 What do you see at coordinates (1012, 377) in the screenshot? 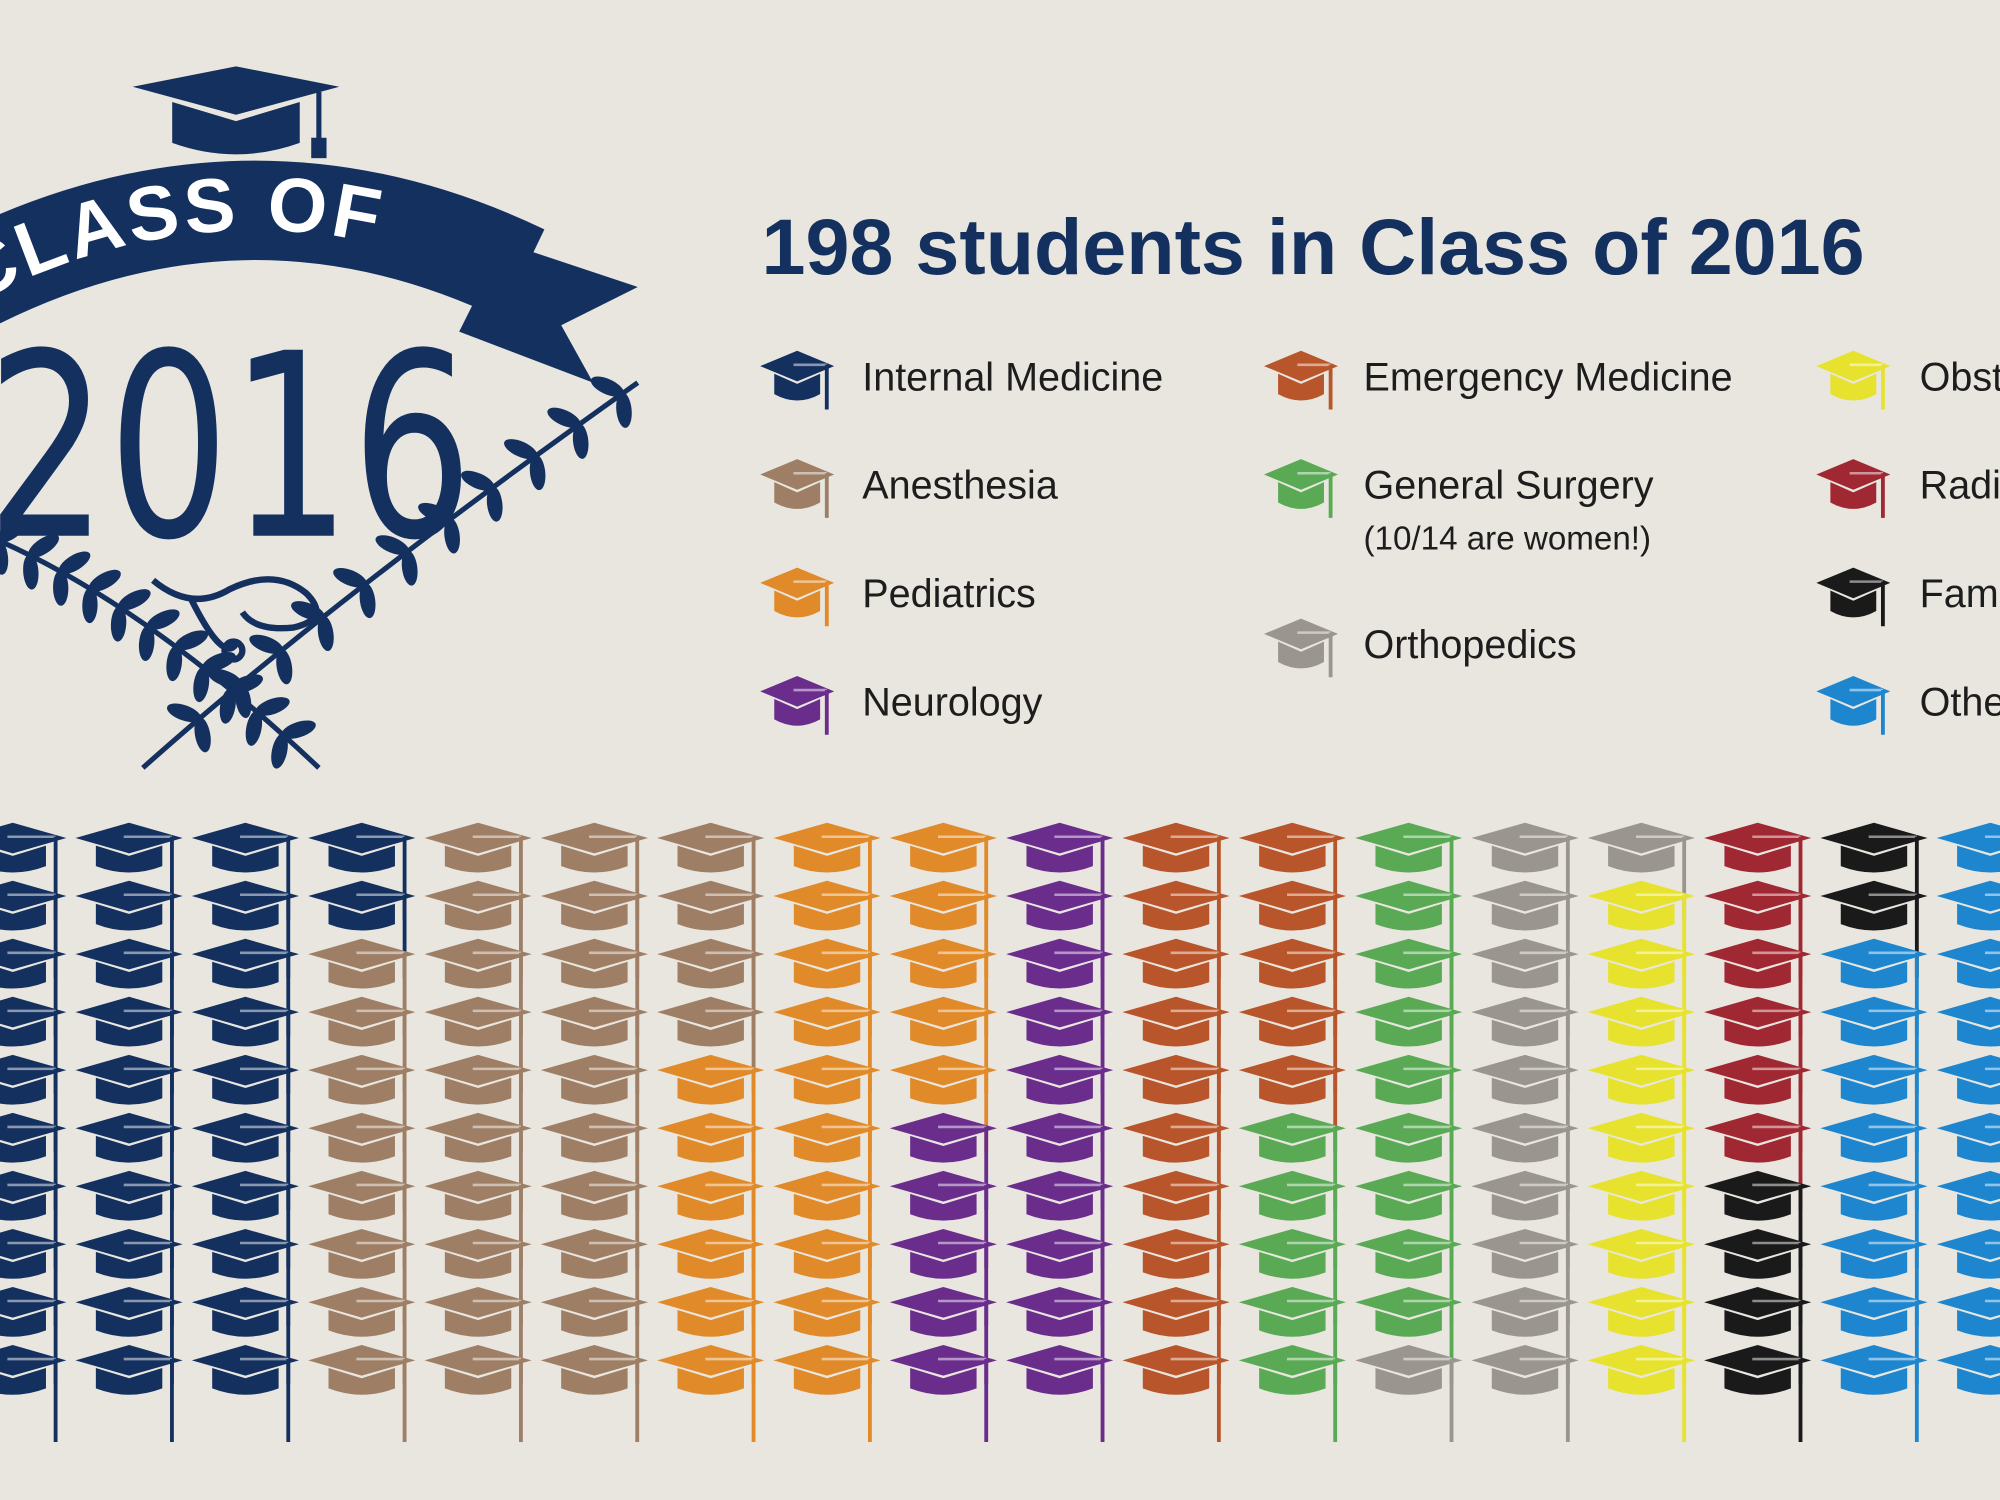
I see `legend-label: Internal Medicine` at bounding box center [1012, 377].